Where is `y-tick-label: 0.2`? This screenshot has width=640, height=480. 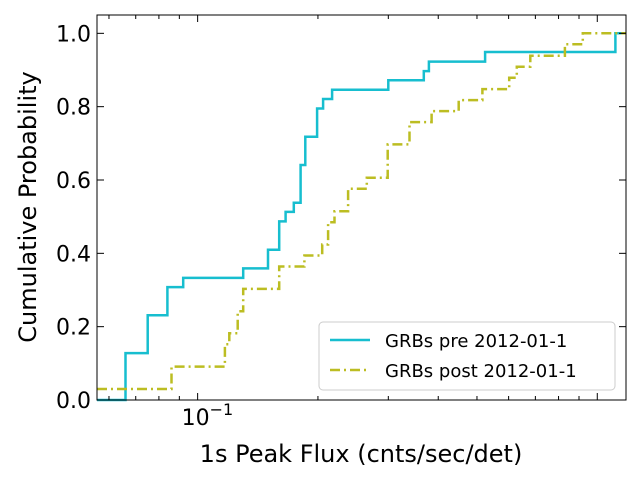
y-tick-label: 0.2 is located at coordinates (73, 328).